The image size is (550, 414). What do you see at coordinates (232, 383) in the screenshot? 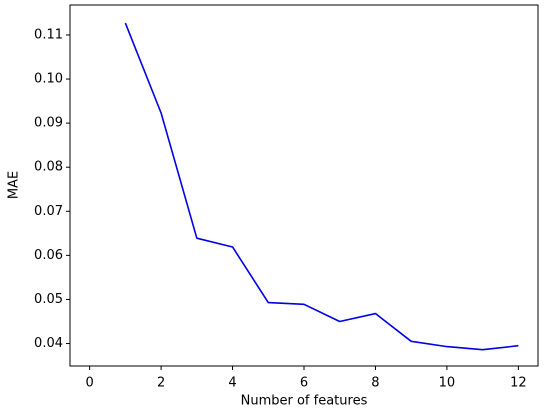
I see `x-tick-label: 4` at bounding box center [232, 383].